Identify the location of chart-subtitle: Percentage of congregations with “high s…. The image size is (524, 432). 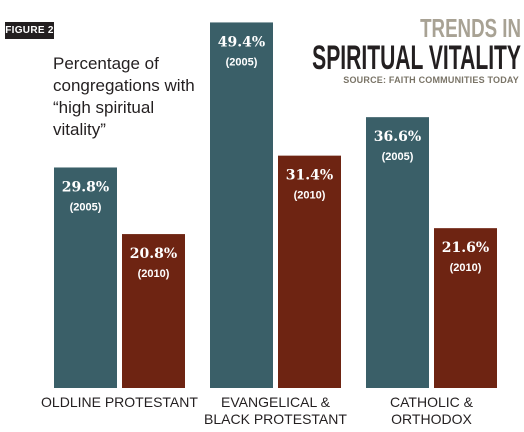
(124, 96).